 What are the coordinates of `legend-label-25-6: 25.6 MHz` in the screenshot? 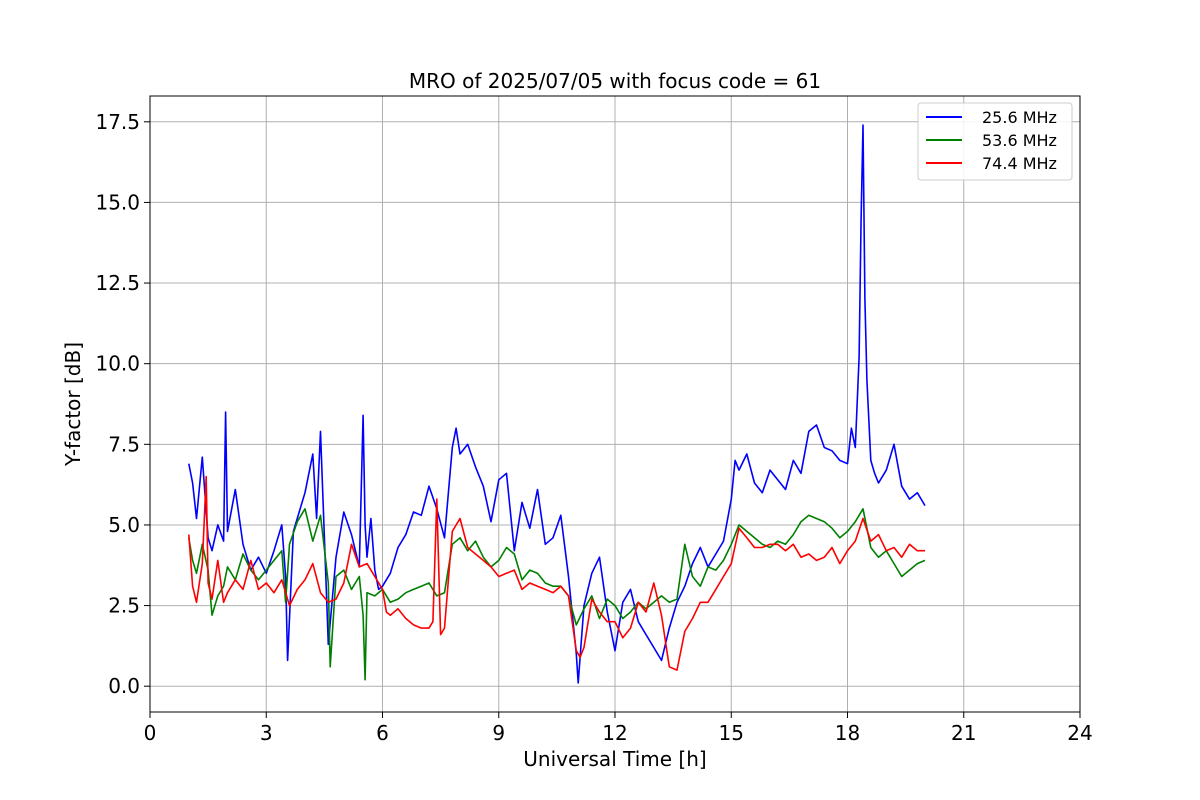 It's located at (1019, 117).